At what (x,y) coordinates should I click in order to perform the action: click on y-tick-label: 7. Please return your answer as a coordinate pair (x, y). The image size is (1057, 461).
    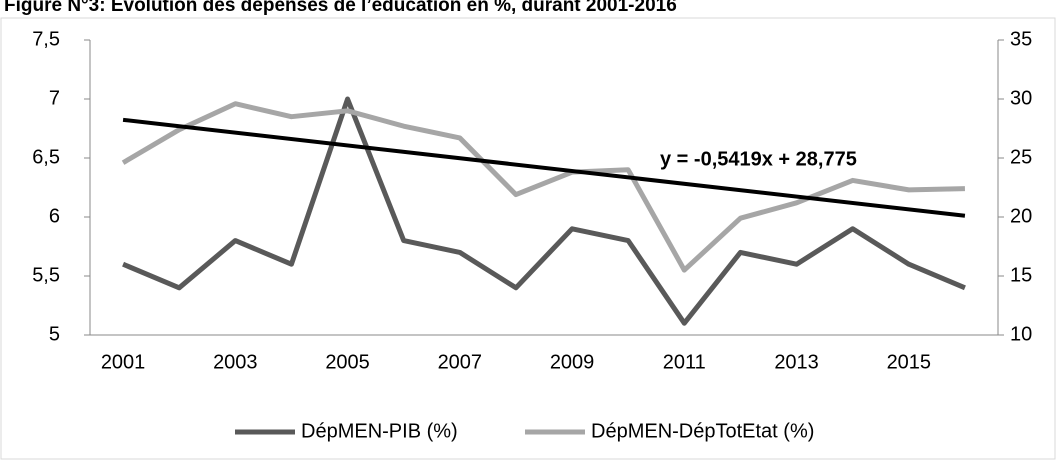
    Looking at the image, I should click on (54, 98).